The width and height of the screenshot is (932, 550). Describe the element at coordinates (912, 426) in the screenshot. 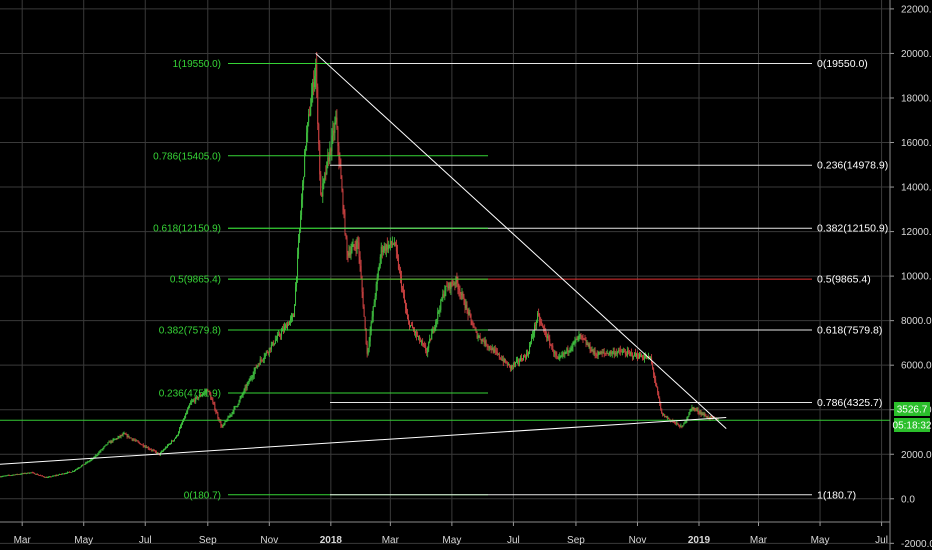

I see `countdown-label: 05:18:32` at that location.